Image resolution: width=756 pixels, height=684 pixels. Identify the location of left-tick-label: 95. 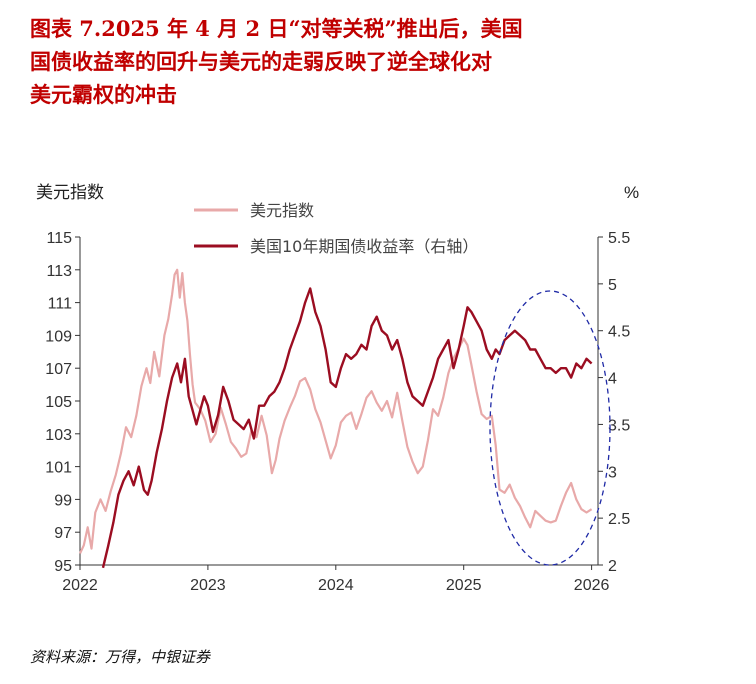
(63, 566).